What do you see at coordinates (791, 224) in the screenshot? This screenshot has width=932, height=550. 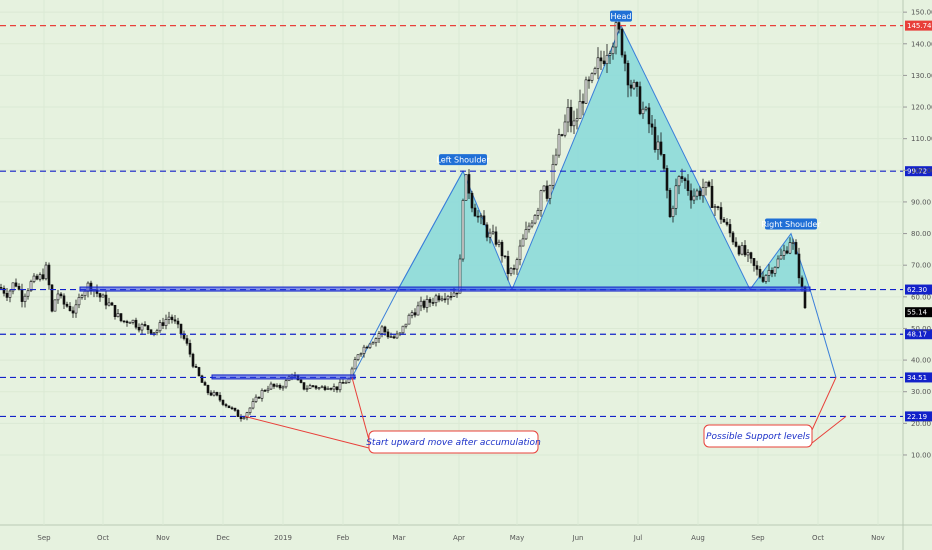 I see `right-shoulder-badge` at bounding box center [791, 224].